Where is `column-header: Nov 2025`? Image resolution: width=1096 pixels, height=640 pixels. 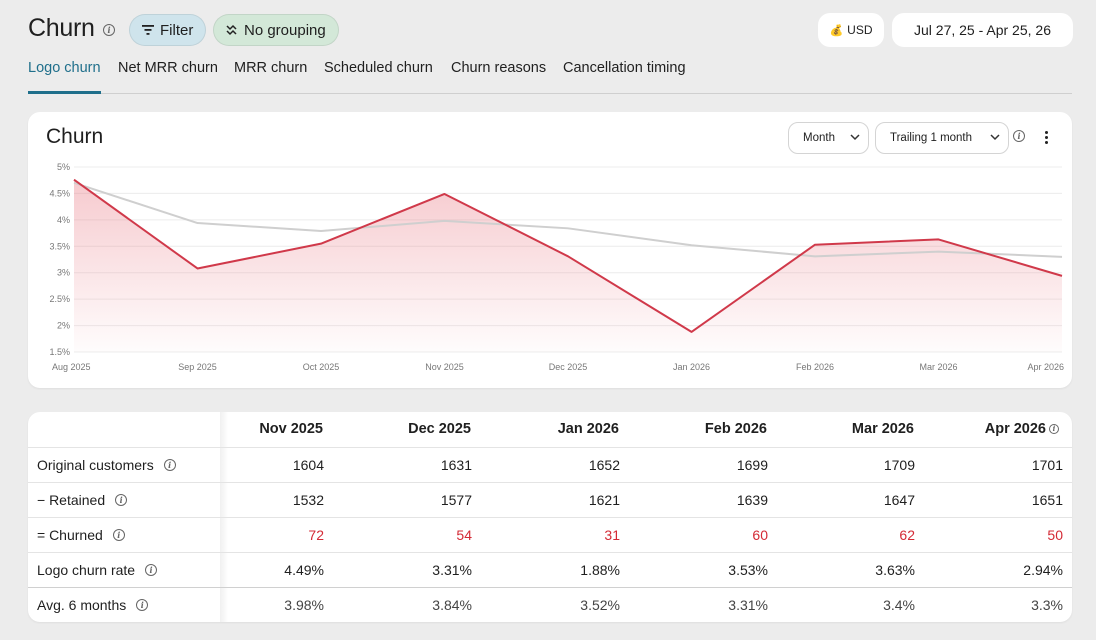 column-header: Nov 2025 is located at coordinates (291, 429).